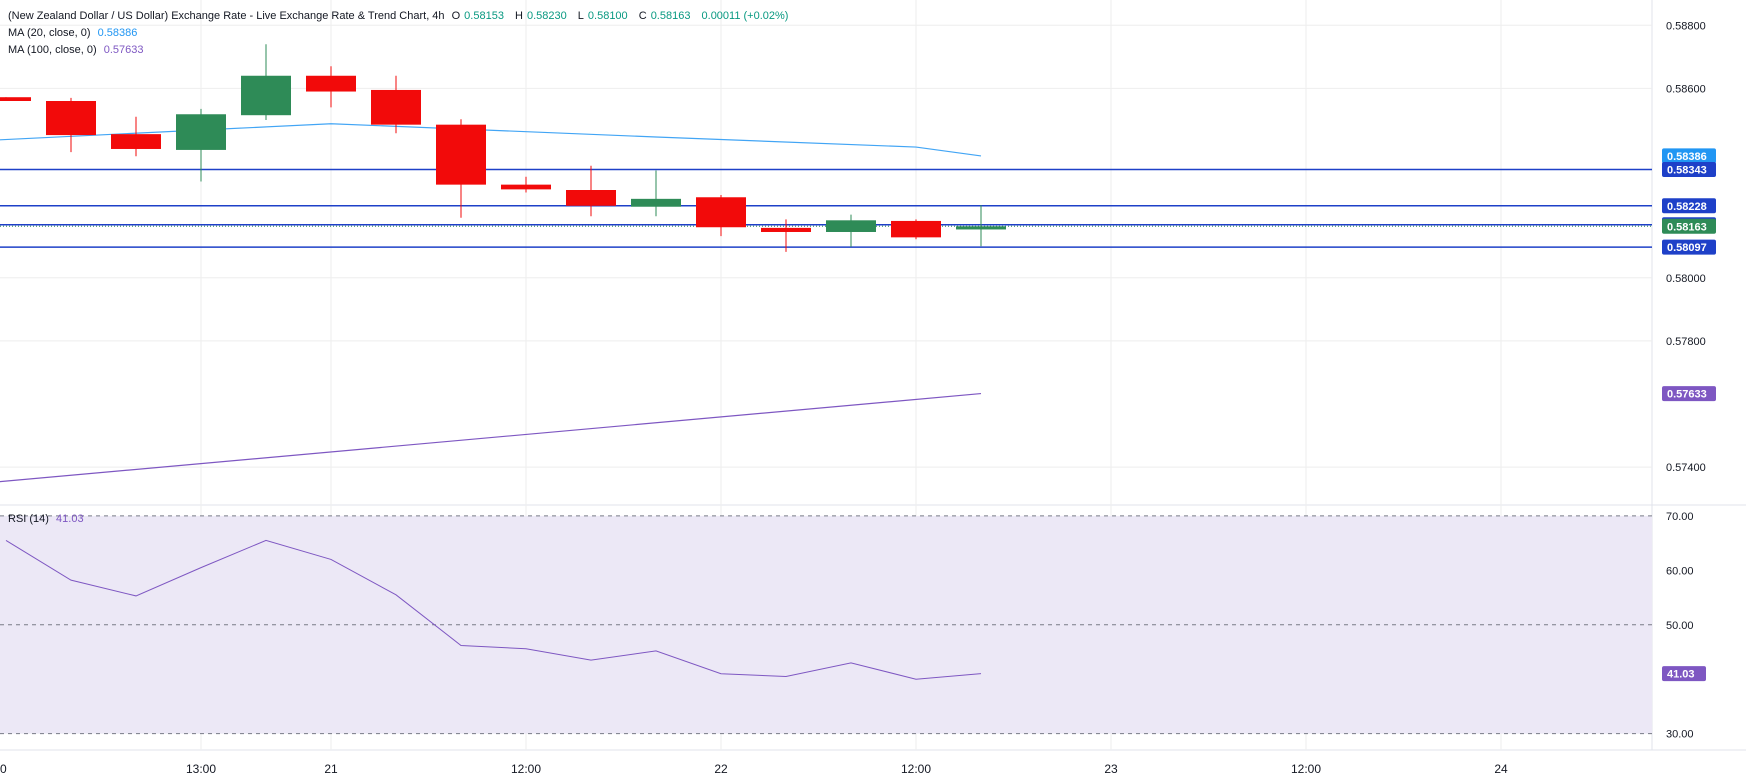 The width and height of the screenshot is (1746, 782). What do you see at coordinates (201, 769) in the screenshot?
I see `time-tick-label: 13:00` at bounding box center [201, 769].